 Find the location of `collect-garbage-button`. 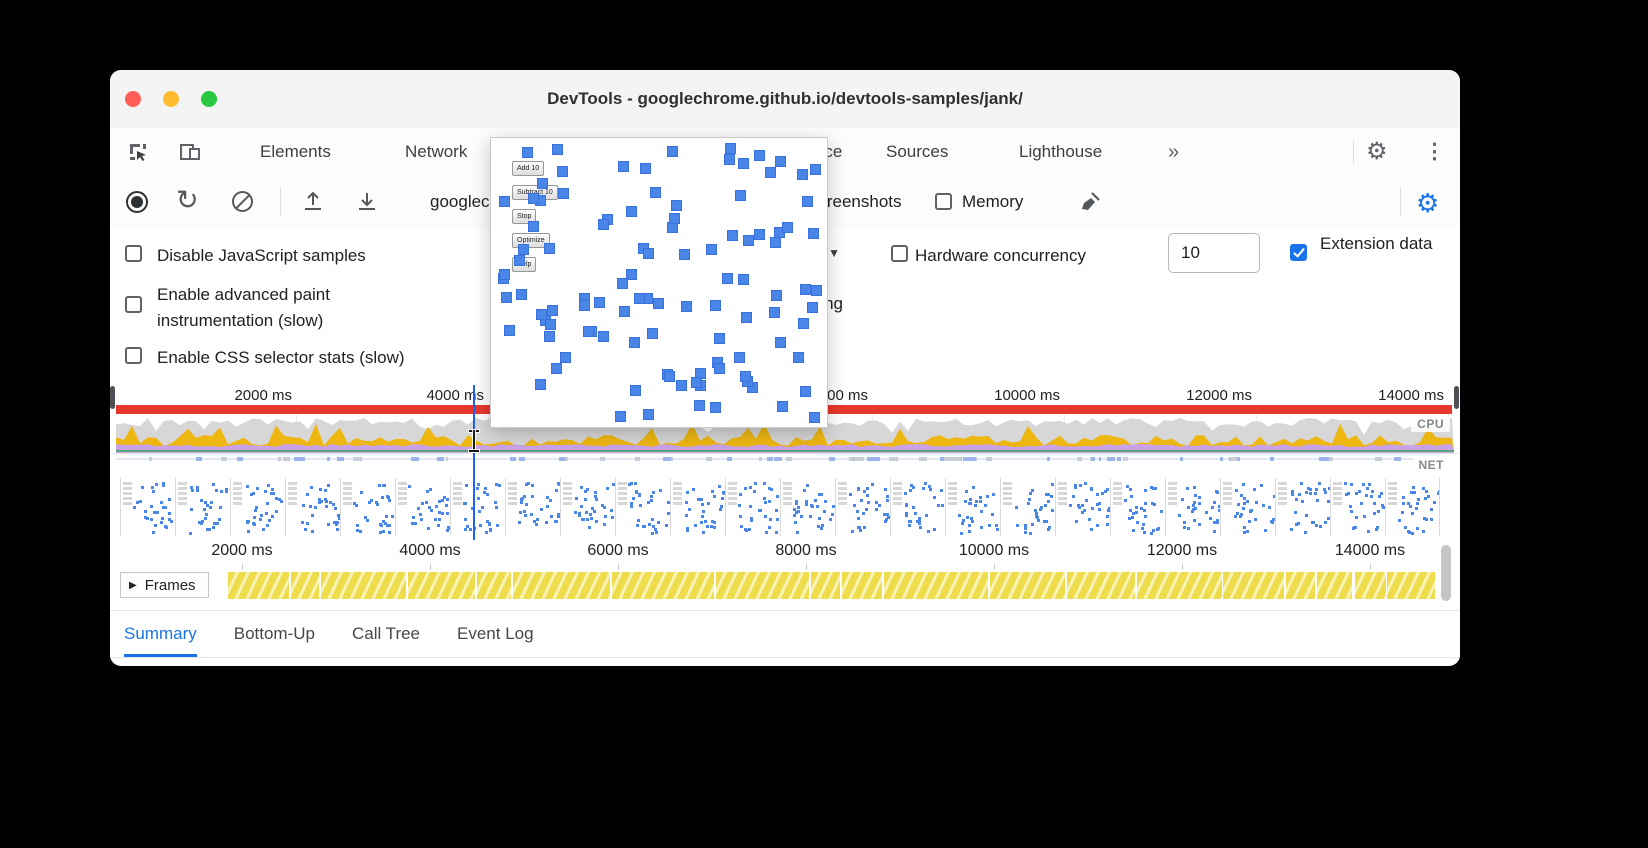

collect-garbage-button is located at coordinates (1090, 202).